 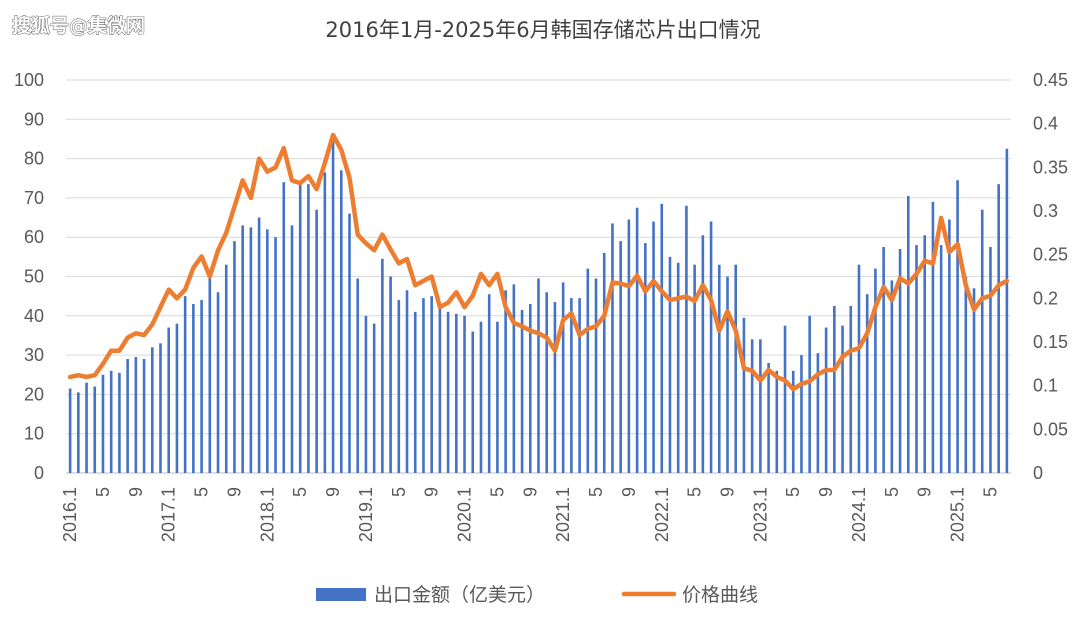 I want to click on y-left-tick-label: 60, so click(x=34, y=237).